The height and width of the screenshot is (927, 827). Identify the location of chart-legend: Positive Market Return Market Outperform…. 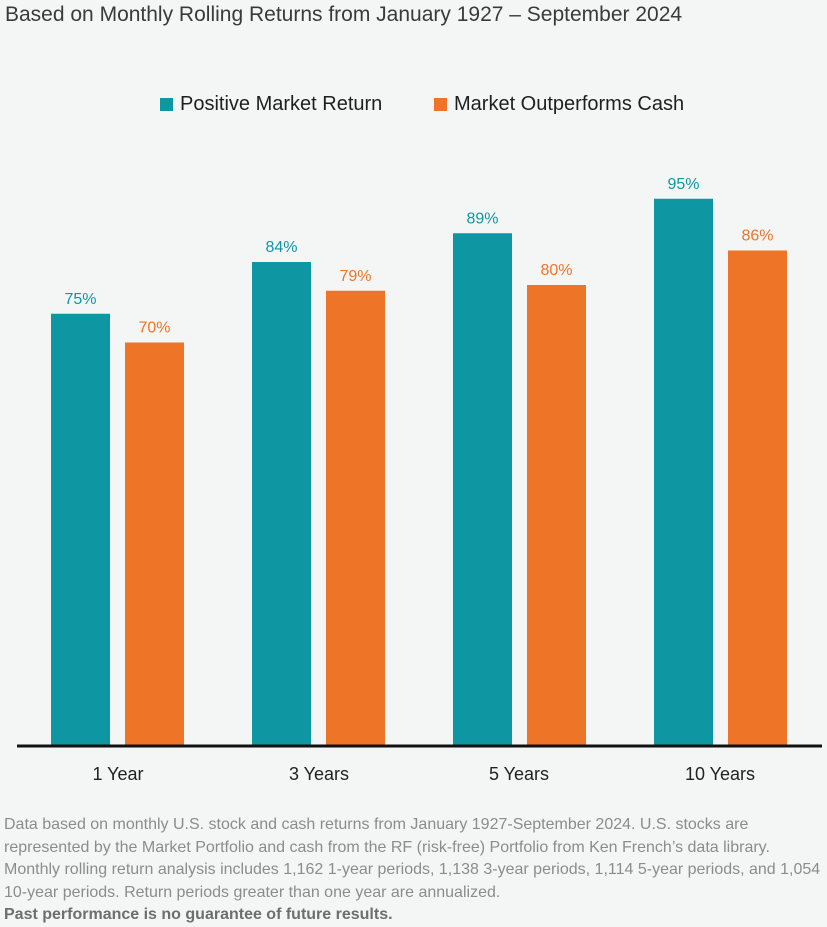
(413, 106).